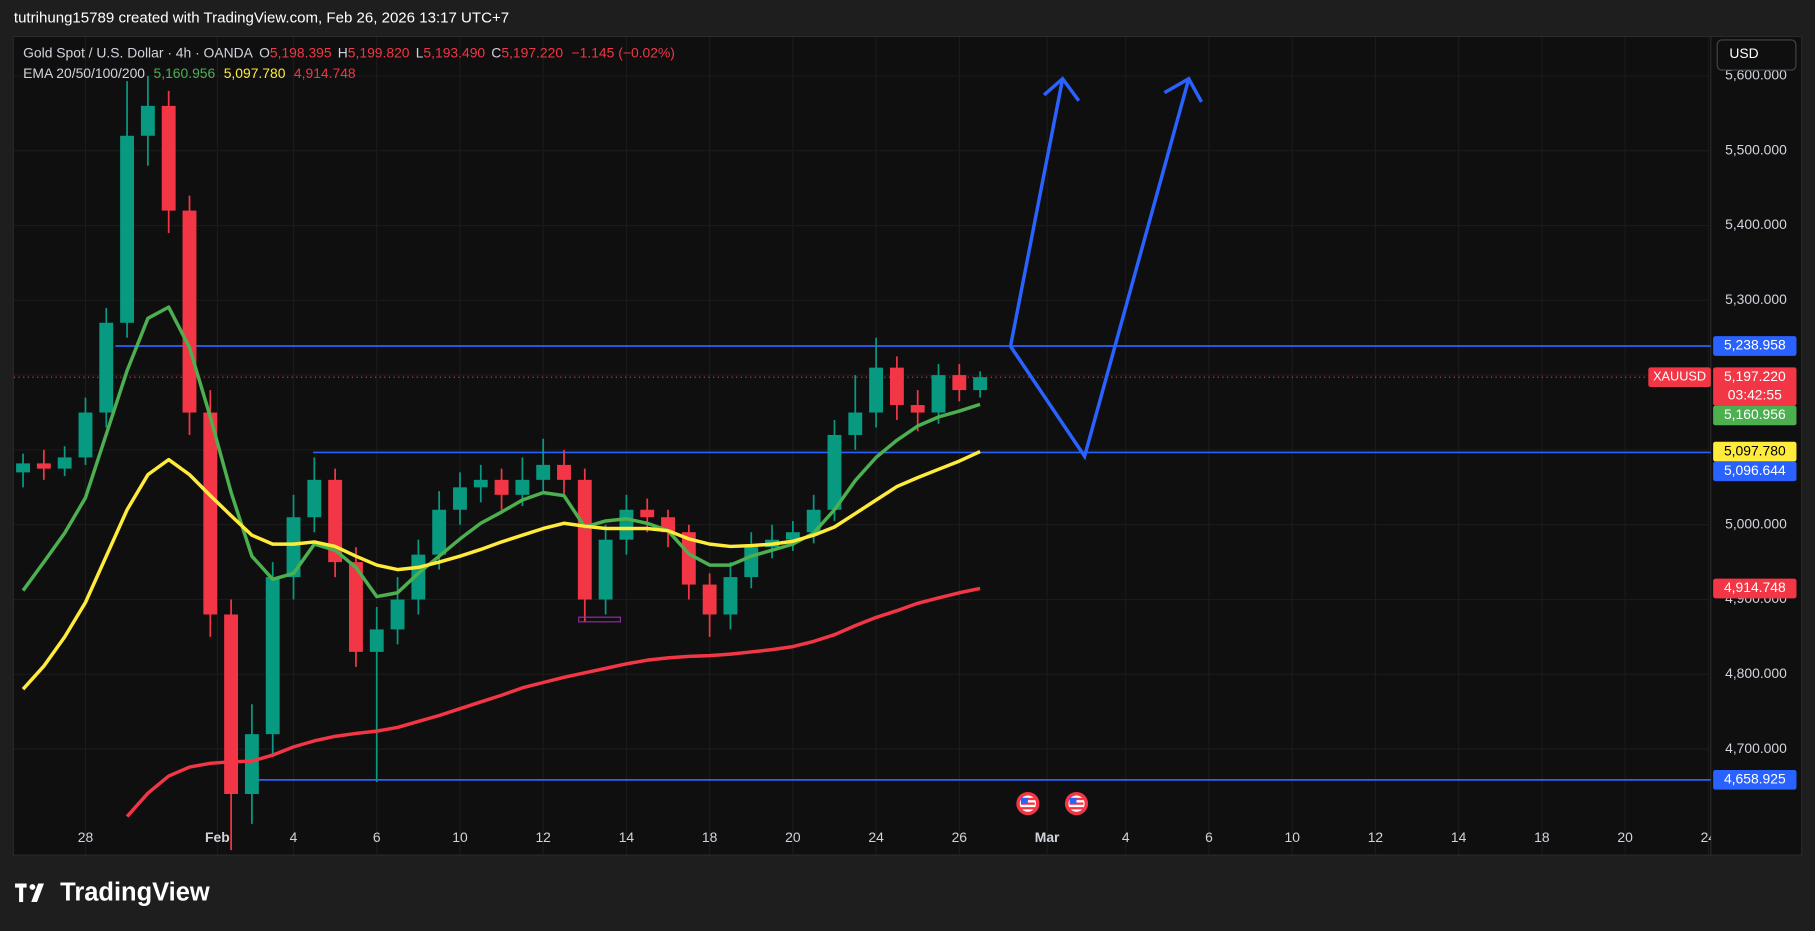 The width and height of the screenshot is (1815, 931). Describe the element at coordinates (325, 73) in the screenshot. I see `ema-value: 4,914.748` at that location.